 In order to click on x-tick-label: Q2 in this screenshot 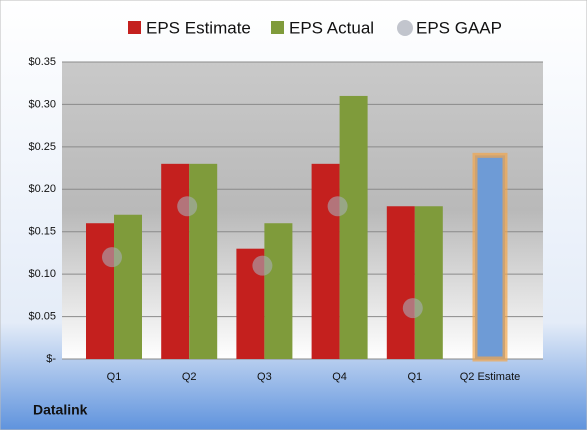, I will do `click(189, 377)`.